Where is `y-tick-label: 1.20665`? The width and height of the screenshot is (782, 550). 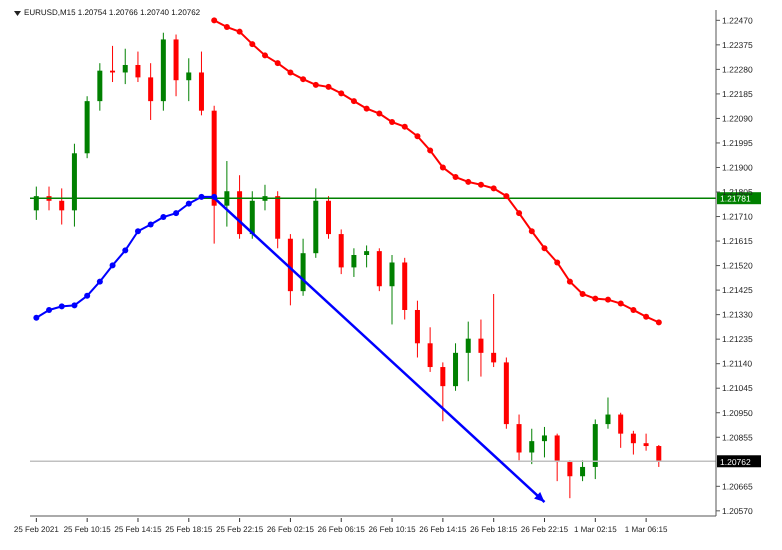
y-tick-label: 1.20665 is located at coordinates (737, 486).